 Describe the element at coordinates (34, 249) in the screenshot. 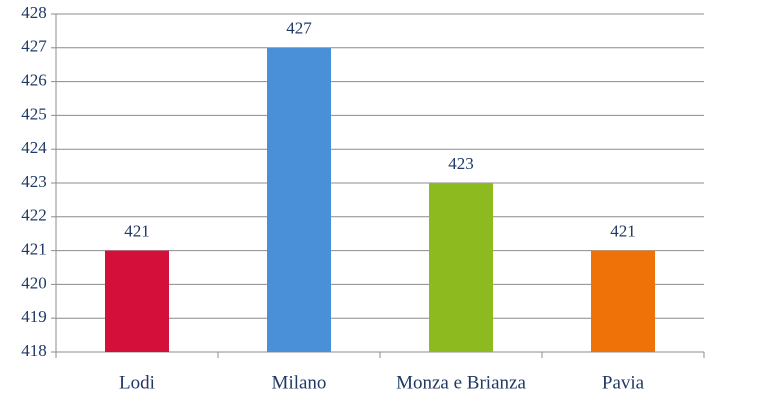

I see `y-tick-label: 421` at that location.